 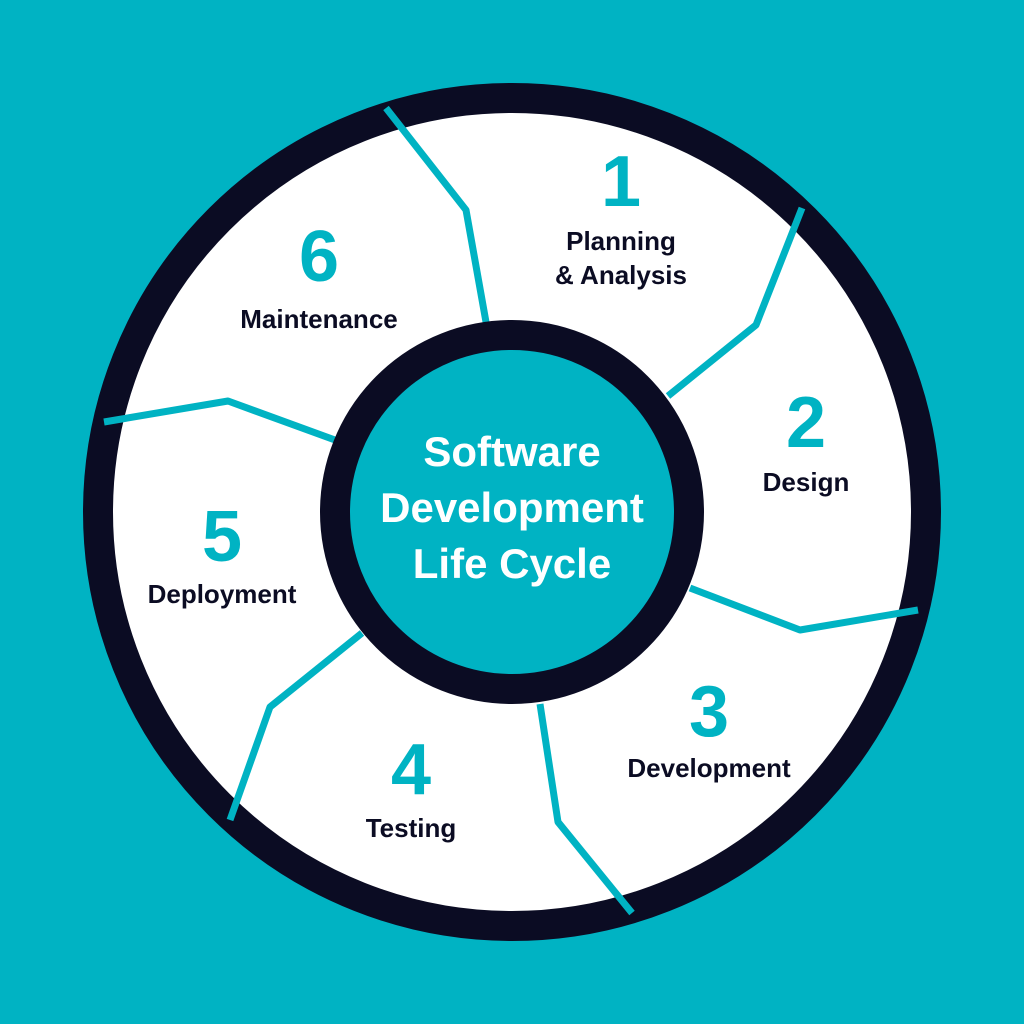 What do you see at coordinates (621, 241) in the screenshot?
I see `stage-1-label-line-1: Planning` at bounding box center [621, 241].